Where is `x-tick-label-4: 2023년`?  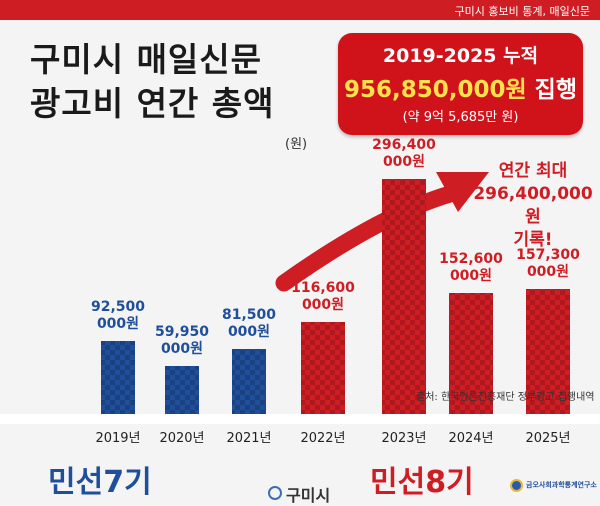
x-tick-label-4: 2023년 is located at coordinates (403, 438).